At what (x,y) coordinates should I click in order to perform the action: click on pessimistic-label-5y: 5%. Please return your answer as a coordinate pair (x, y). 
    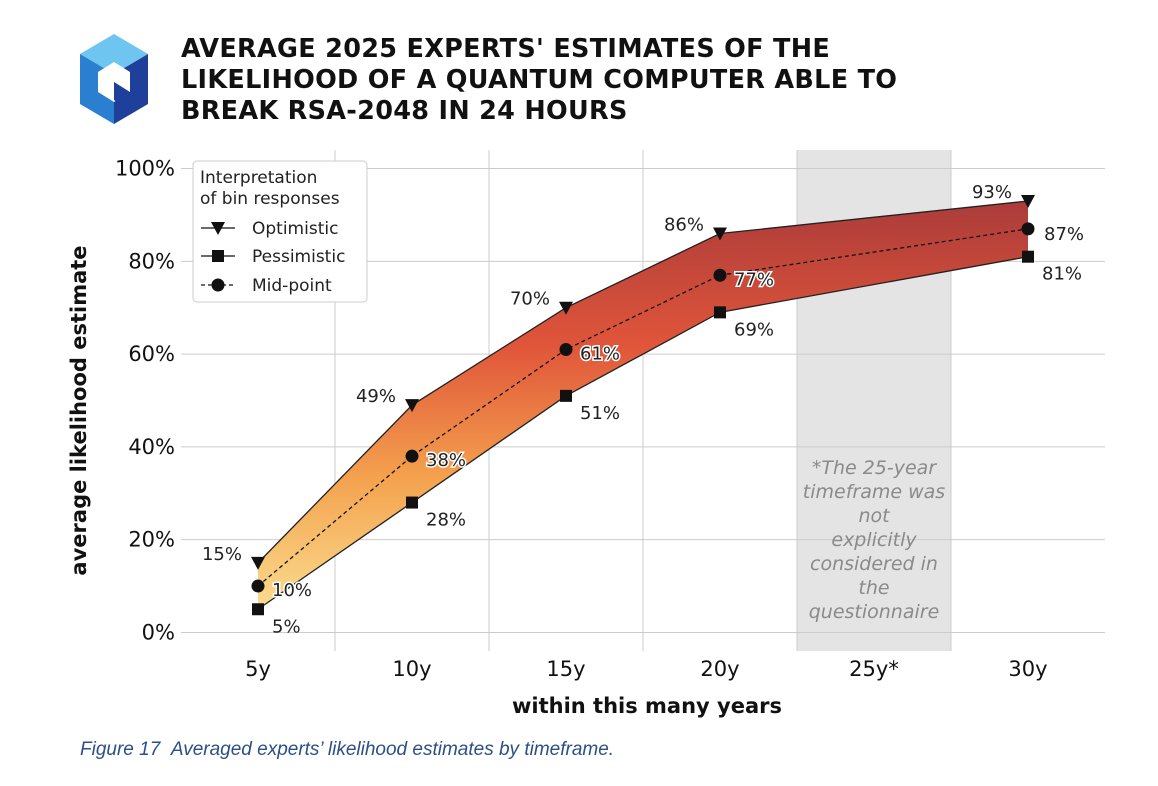
    Looking at the image, I should click on (286, 626).